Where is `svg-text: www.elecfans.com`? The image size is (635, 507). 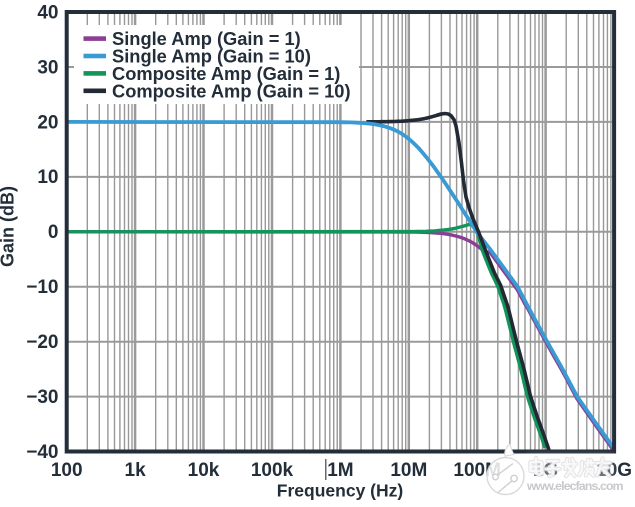 svg-text: www.elecfans.com is located at coordinates (575, 486).